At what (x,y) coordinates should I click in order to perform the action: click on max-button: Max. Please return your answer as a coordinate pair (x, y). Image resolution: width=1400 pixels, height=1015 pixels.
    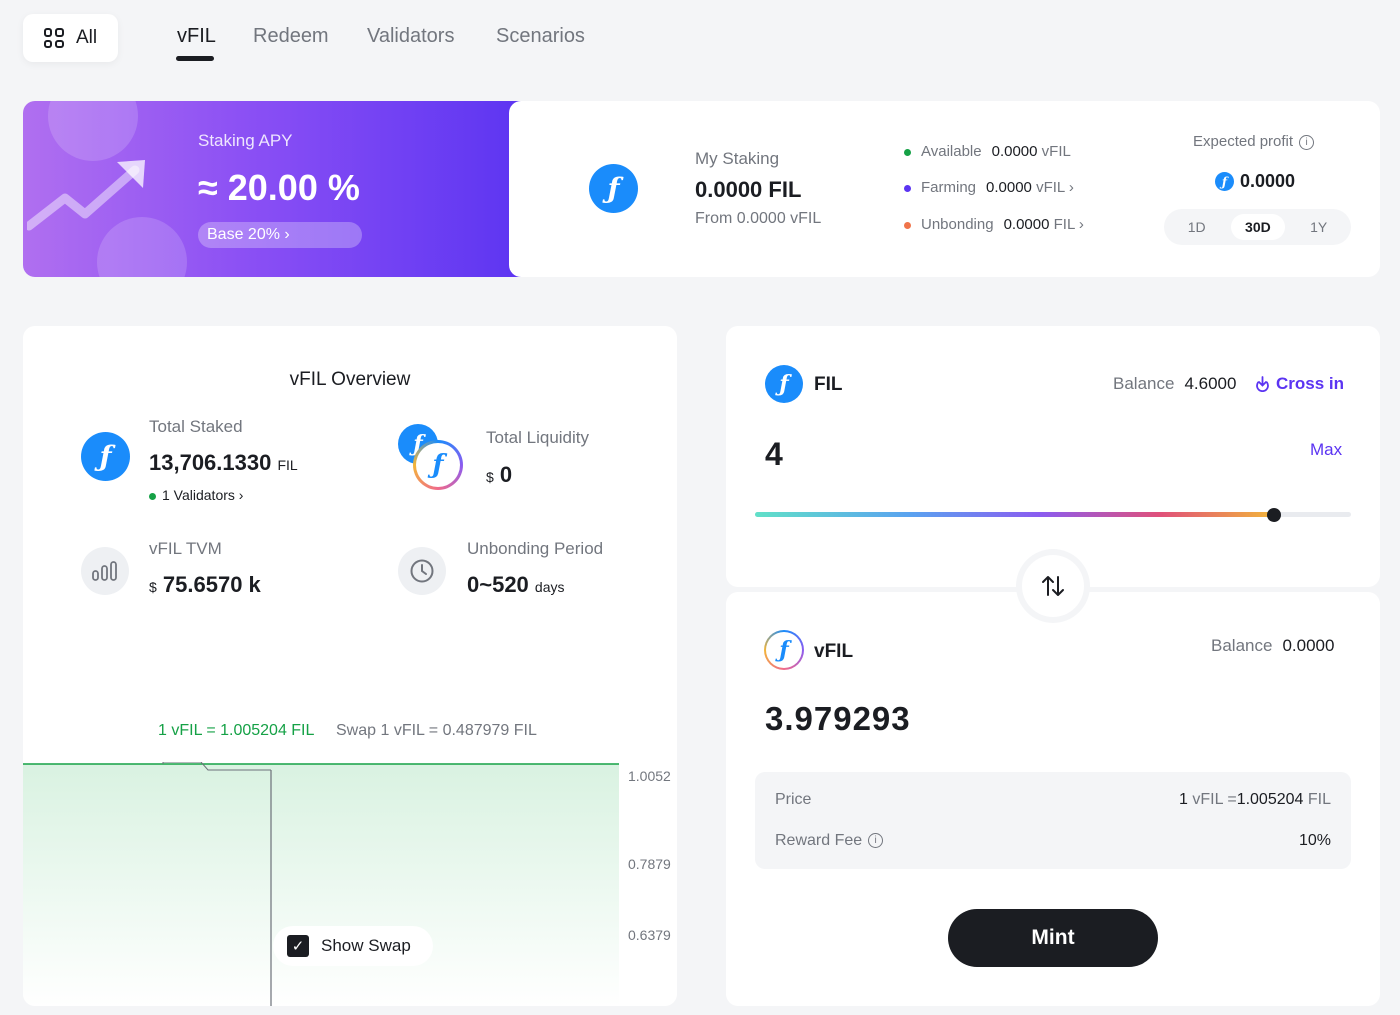
    Looking at the image, I should click on (1326, 449).